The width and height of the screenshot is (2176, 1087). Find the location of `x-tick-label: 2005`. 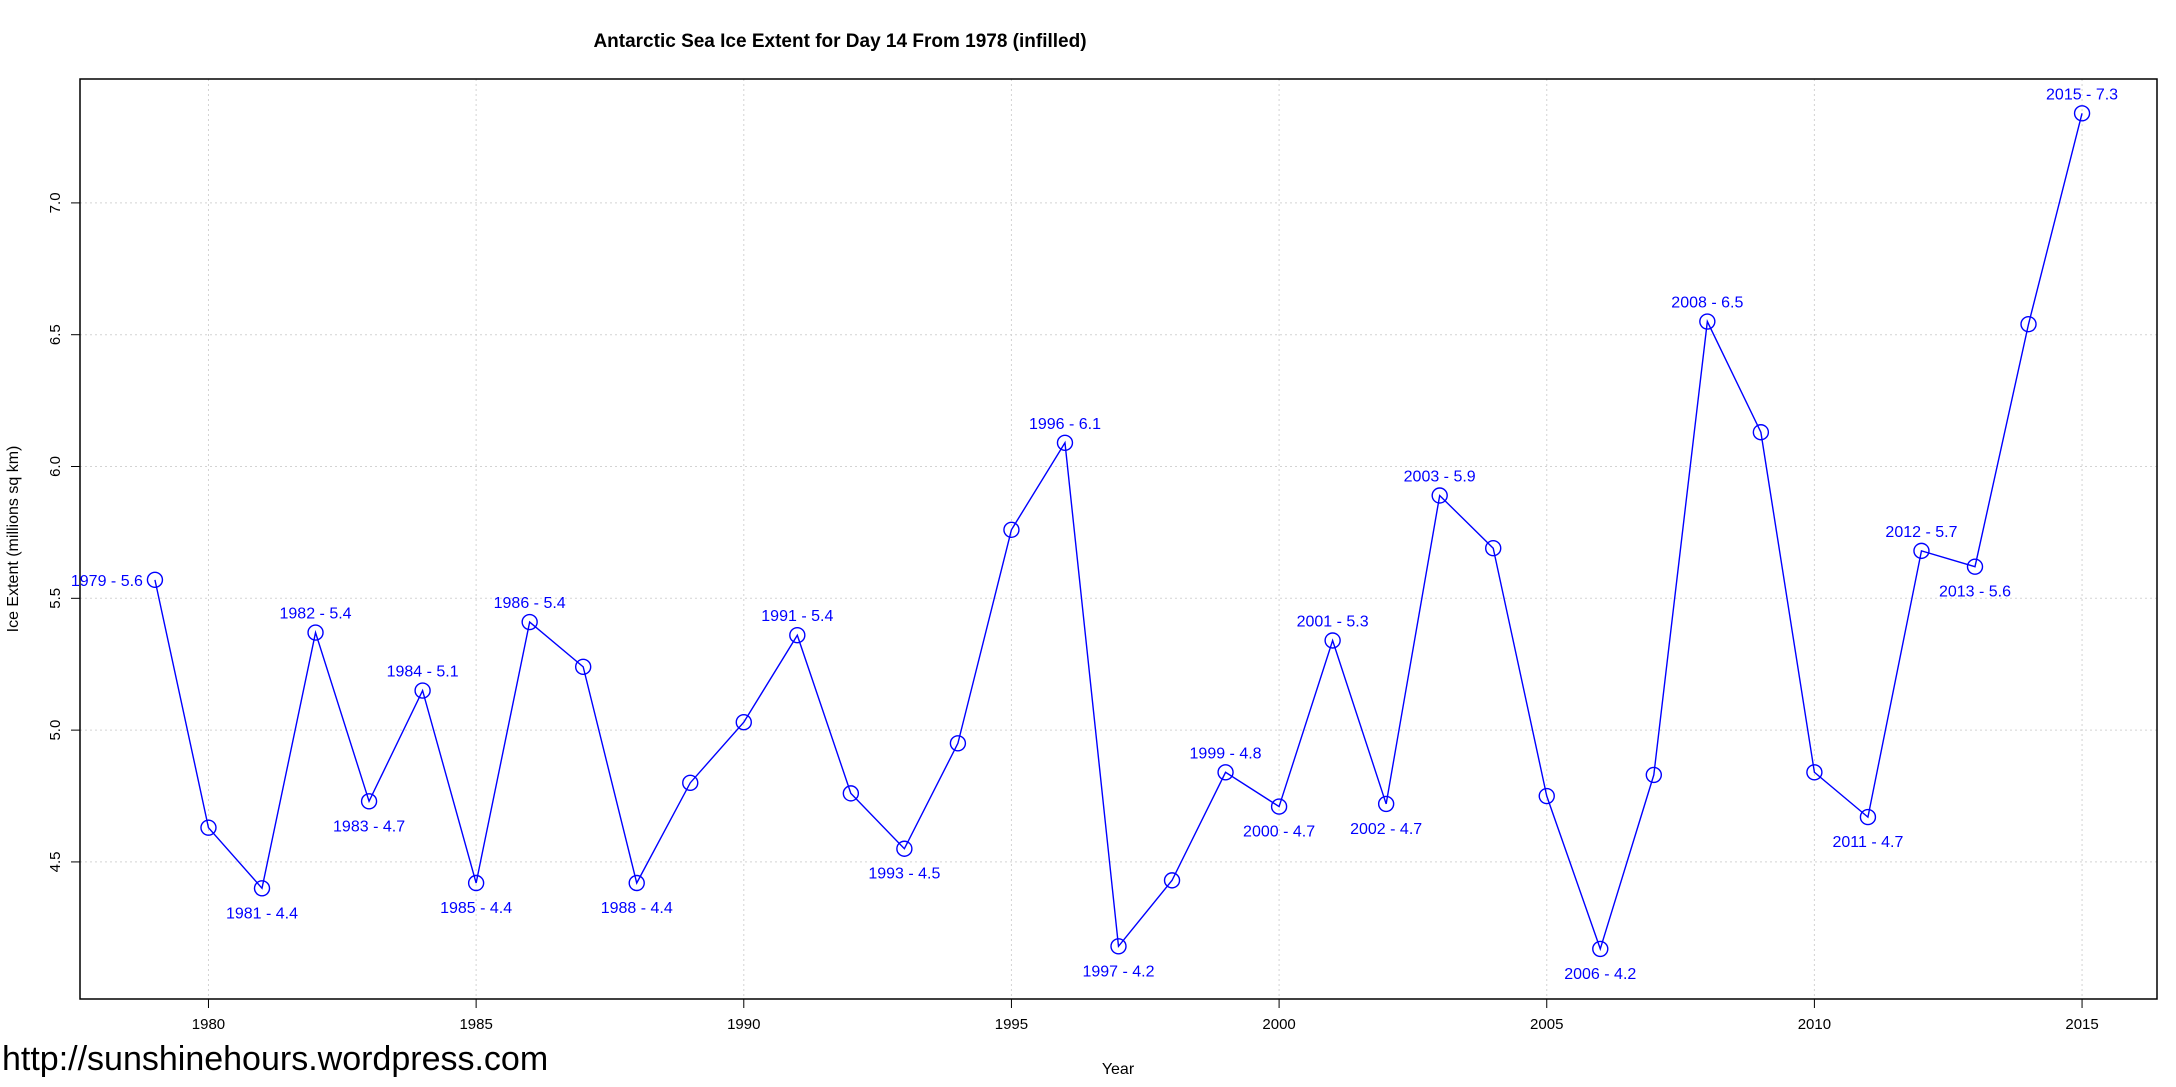

x-tick-label: 2005 is located at coordinates (1546, 1024).